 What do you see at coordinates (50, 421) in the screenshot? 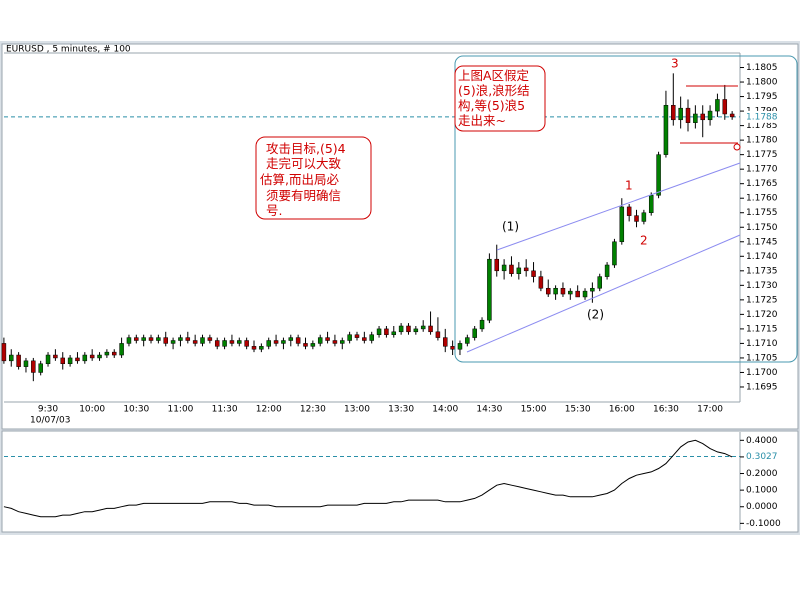
I see `date-label: 10/07/03` at bounding box center [50, 421].